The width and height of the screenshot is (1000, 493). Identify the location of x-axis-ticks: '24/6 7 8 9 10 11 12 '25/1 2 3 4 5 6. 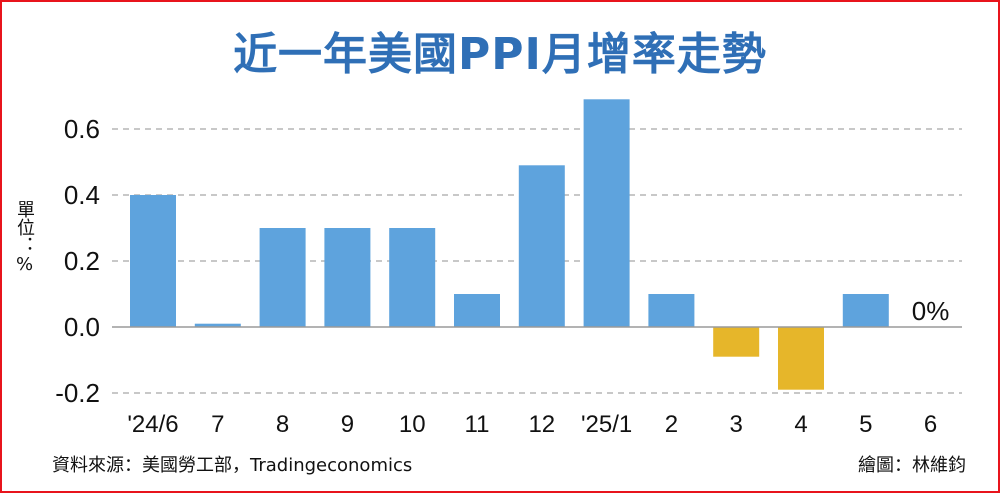
(532, 424).